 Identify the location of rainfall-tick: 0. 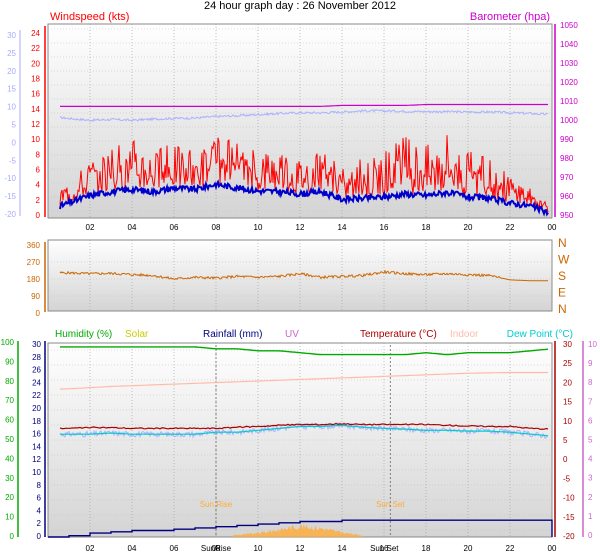
(39, 536).